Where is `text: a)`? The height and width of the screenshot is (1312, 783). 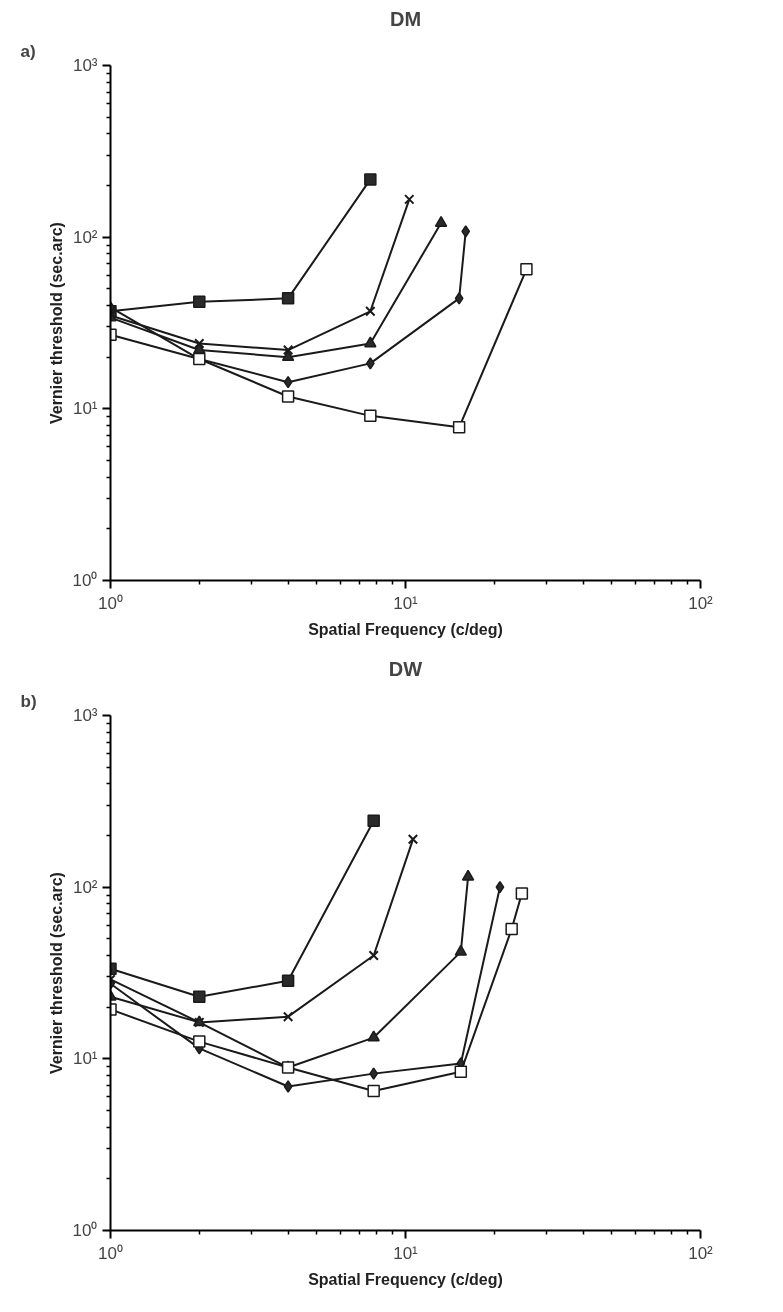
text: a) is located at coordinates (28, 51).